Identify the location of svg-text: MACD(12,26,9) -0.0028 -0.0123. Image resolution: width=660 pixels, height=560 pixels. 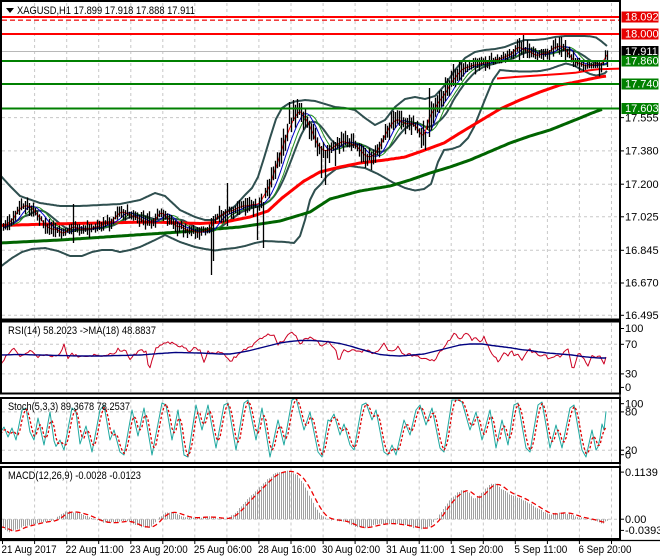
(74, 476).